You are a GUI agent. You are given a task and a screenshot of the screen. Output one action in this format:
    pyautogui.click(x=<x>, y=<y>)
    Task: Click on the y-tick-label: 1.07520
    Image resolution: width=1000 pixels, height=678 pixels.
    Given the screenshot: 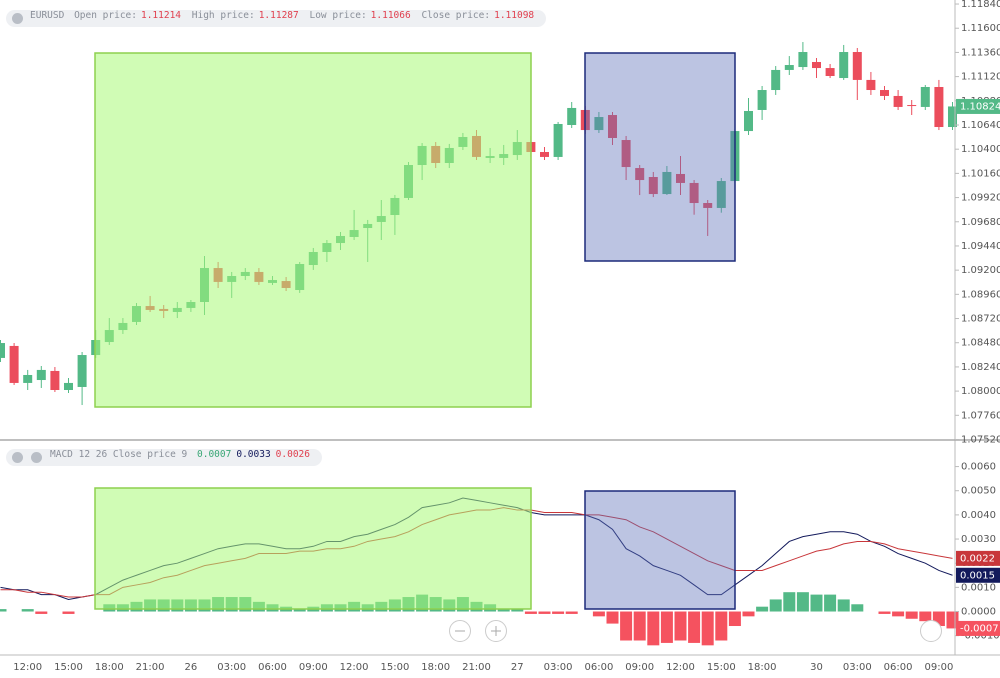 What is the action you would take?
    pyautogui.click(x=980, y=439)
    